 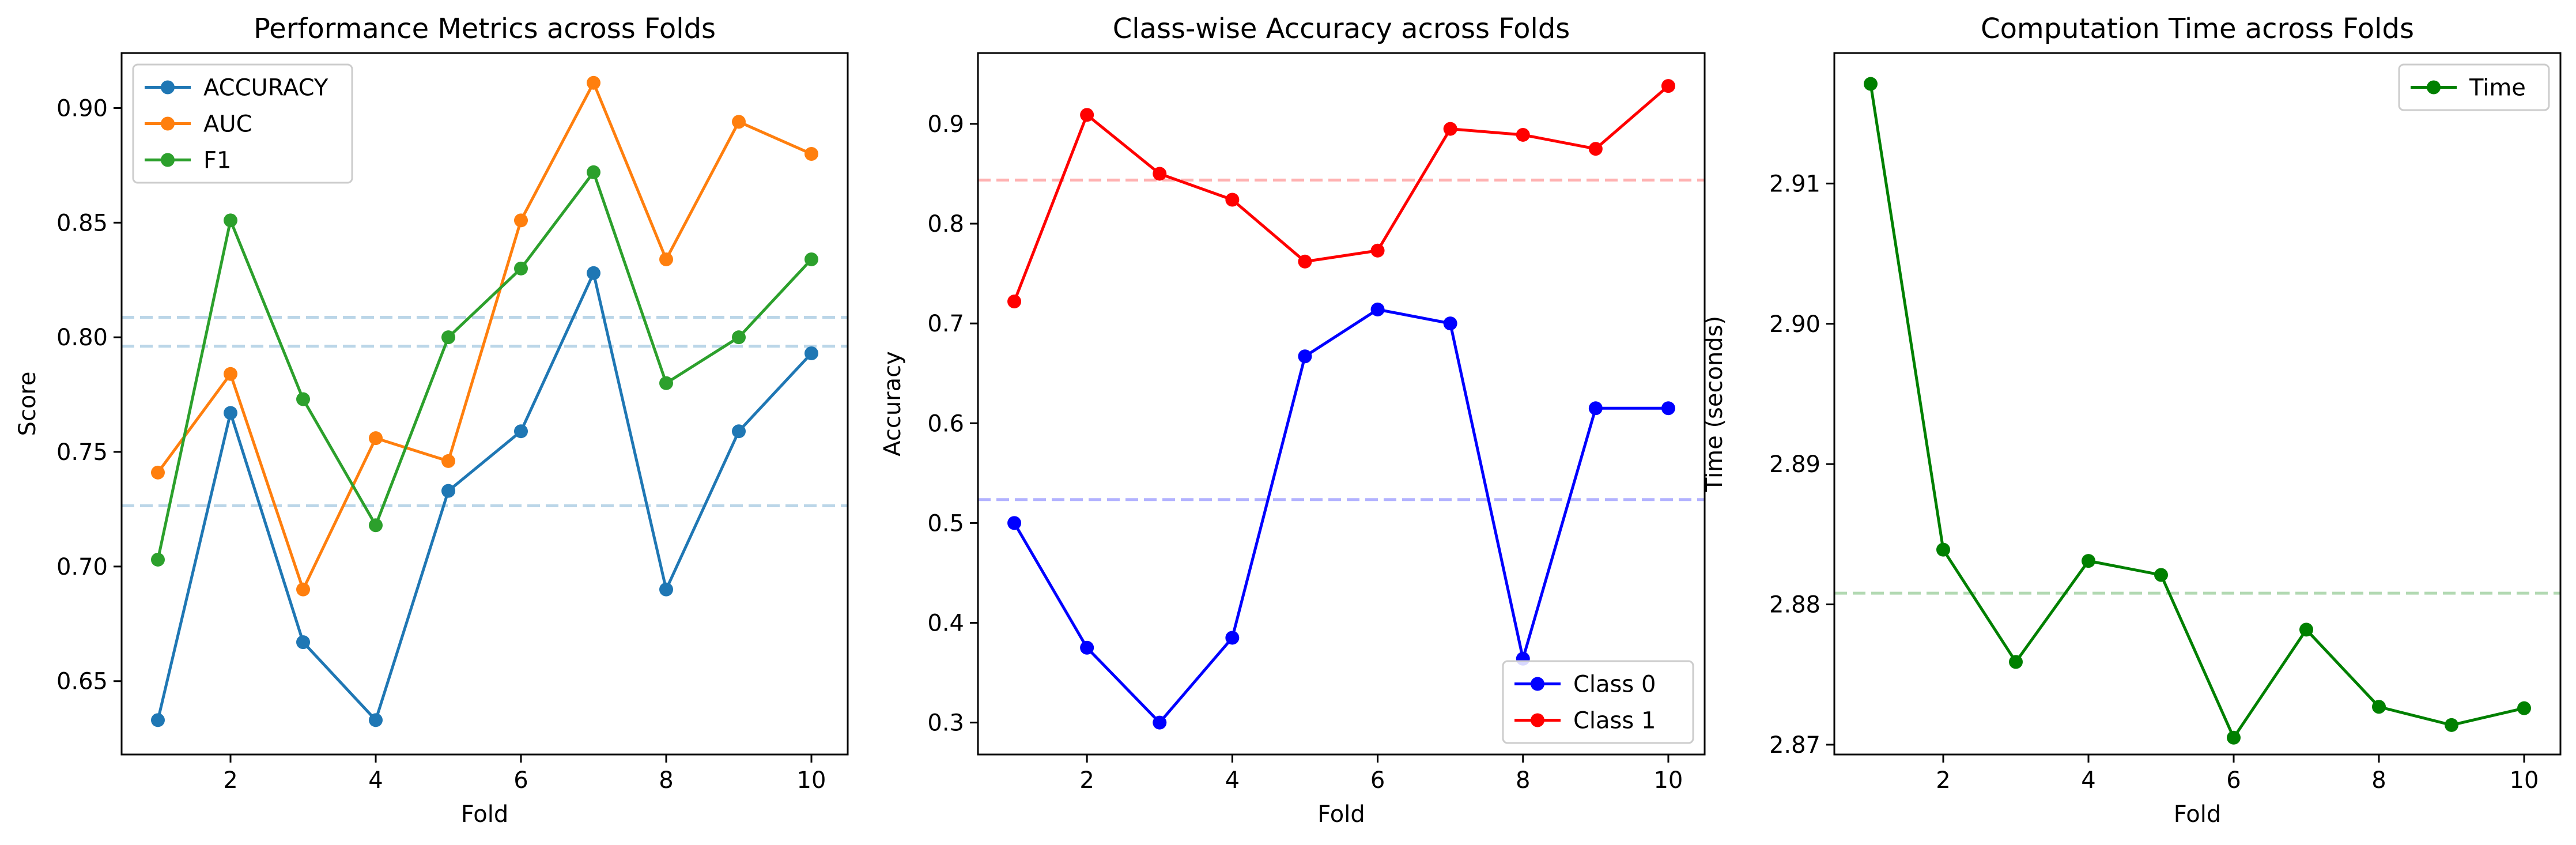 I want to click on legend-marker-auc, so click(x=168, y=124).